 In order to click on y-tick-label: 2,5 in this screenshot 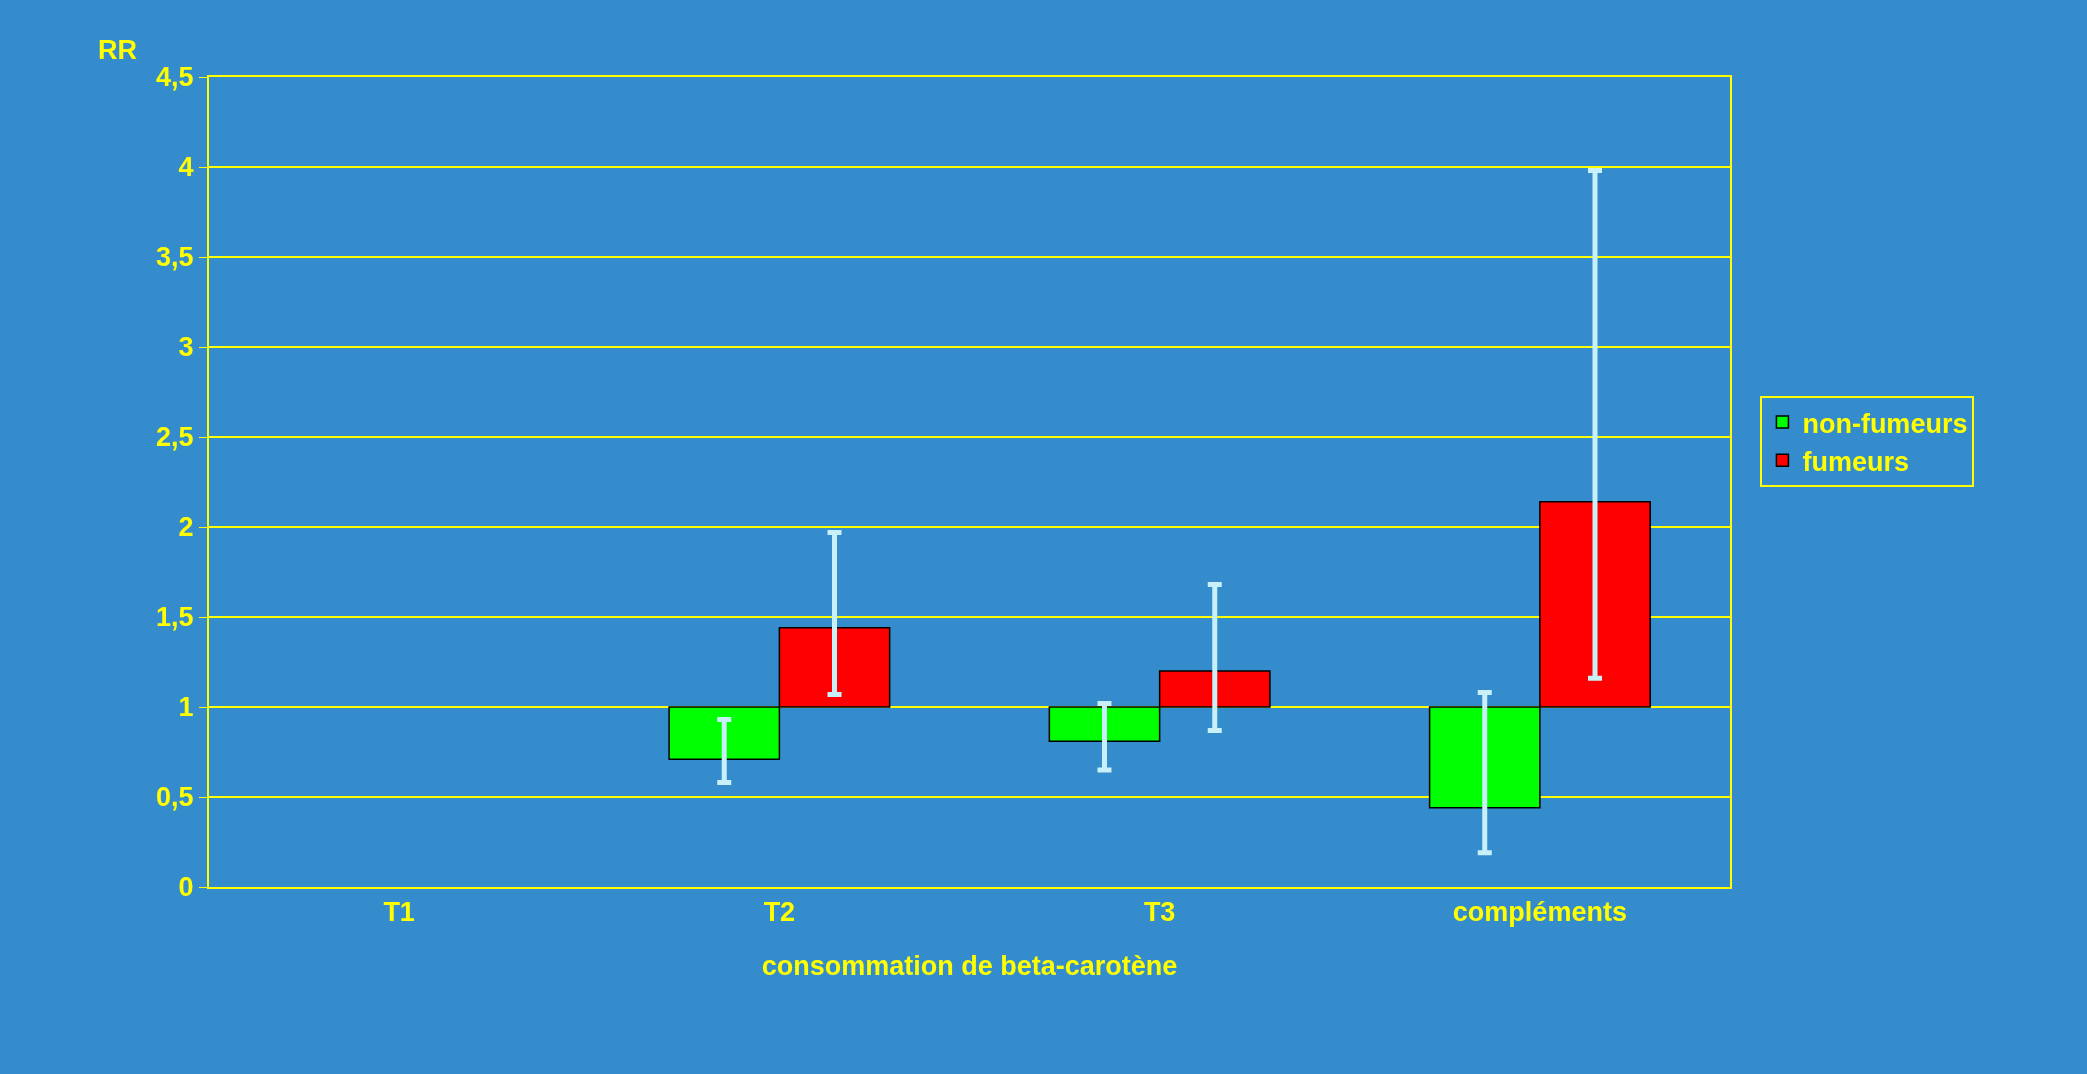, I will do `click(175, 437)`.